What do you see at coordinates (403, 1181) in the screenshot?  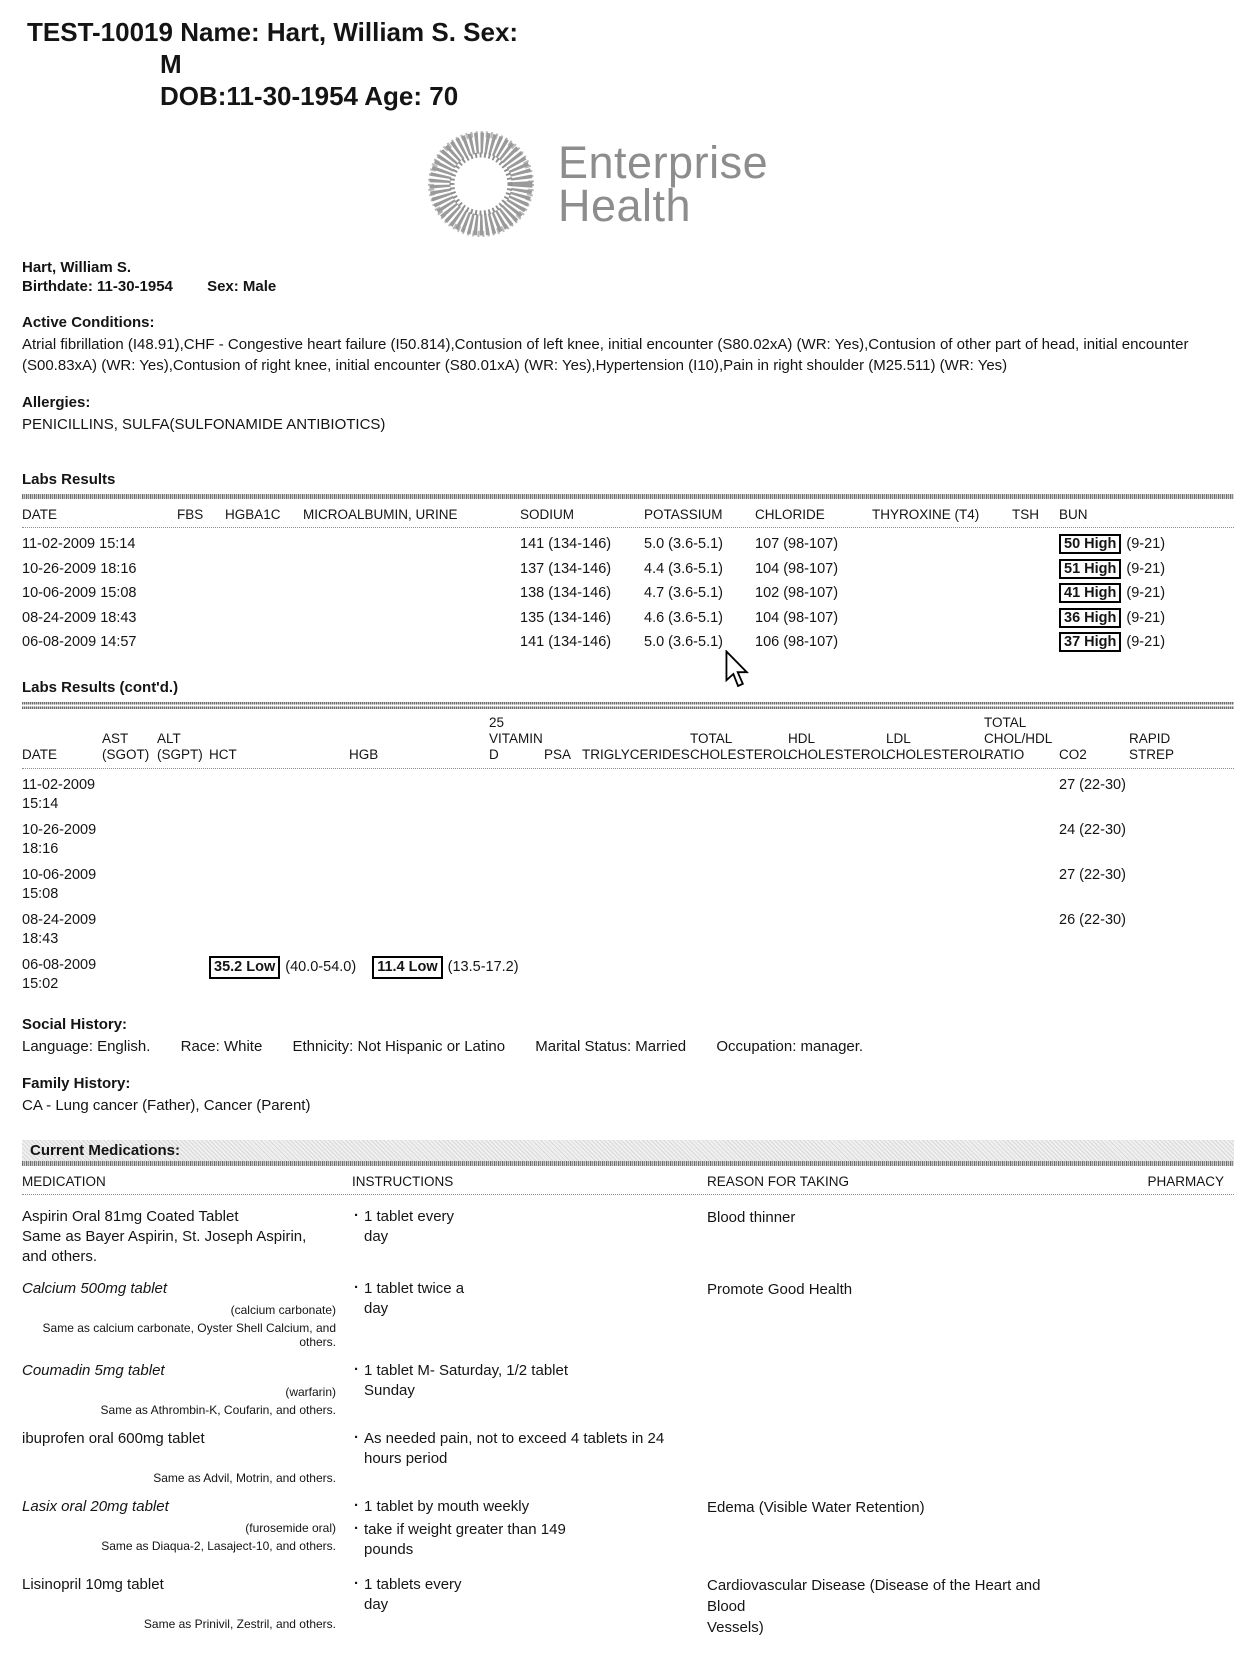 I see `med-col-instructions: INSTRUCTIONS` at bounding box center [403, 1181].